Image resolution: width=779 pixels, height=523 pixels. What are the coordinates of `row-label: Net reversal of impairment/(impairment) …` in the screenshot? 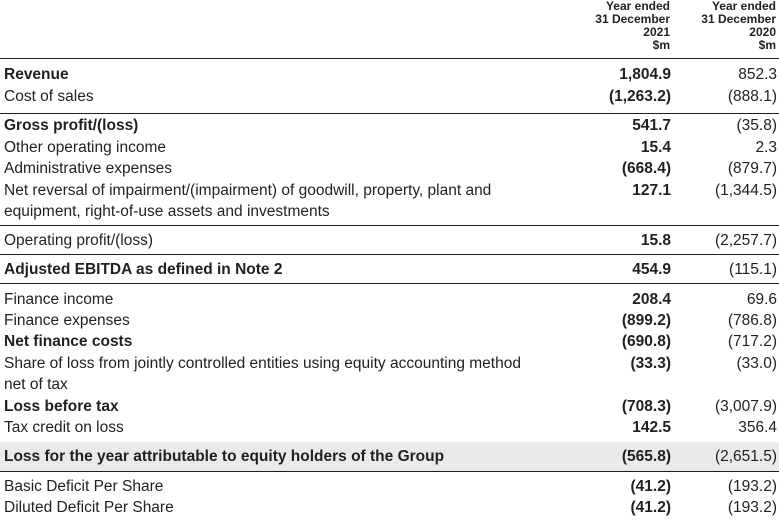 It's located at (300, 201).